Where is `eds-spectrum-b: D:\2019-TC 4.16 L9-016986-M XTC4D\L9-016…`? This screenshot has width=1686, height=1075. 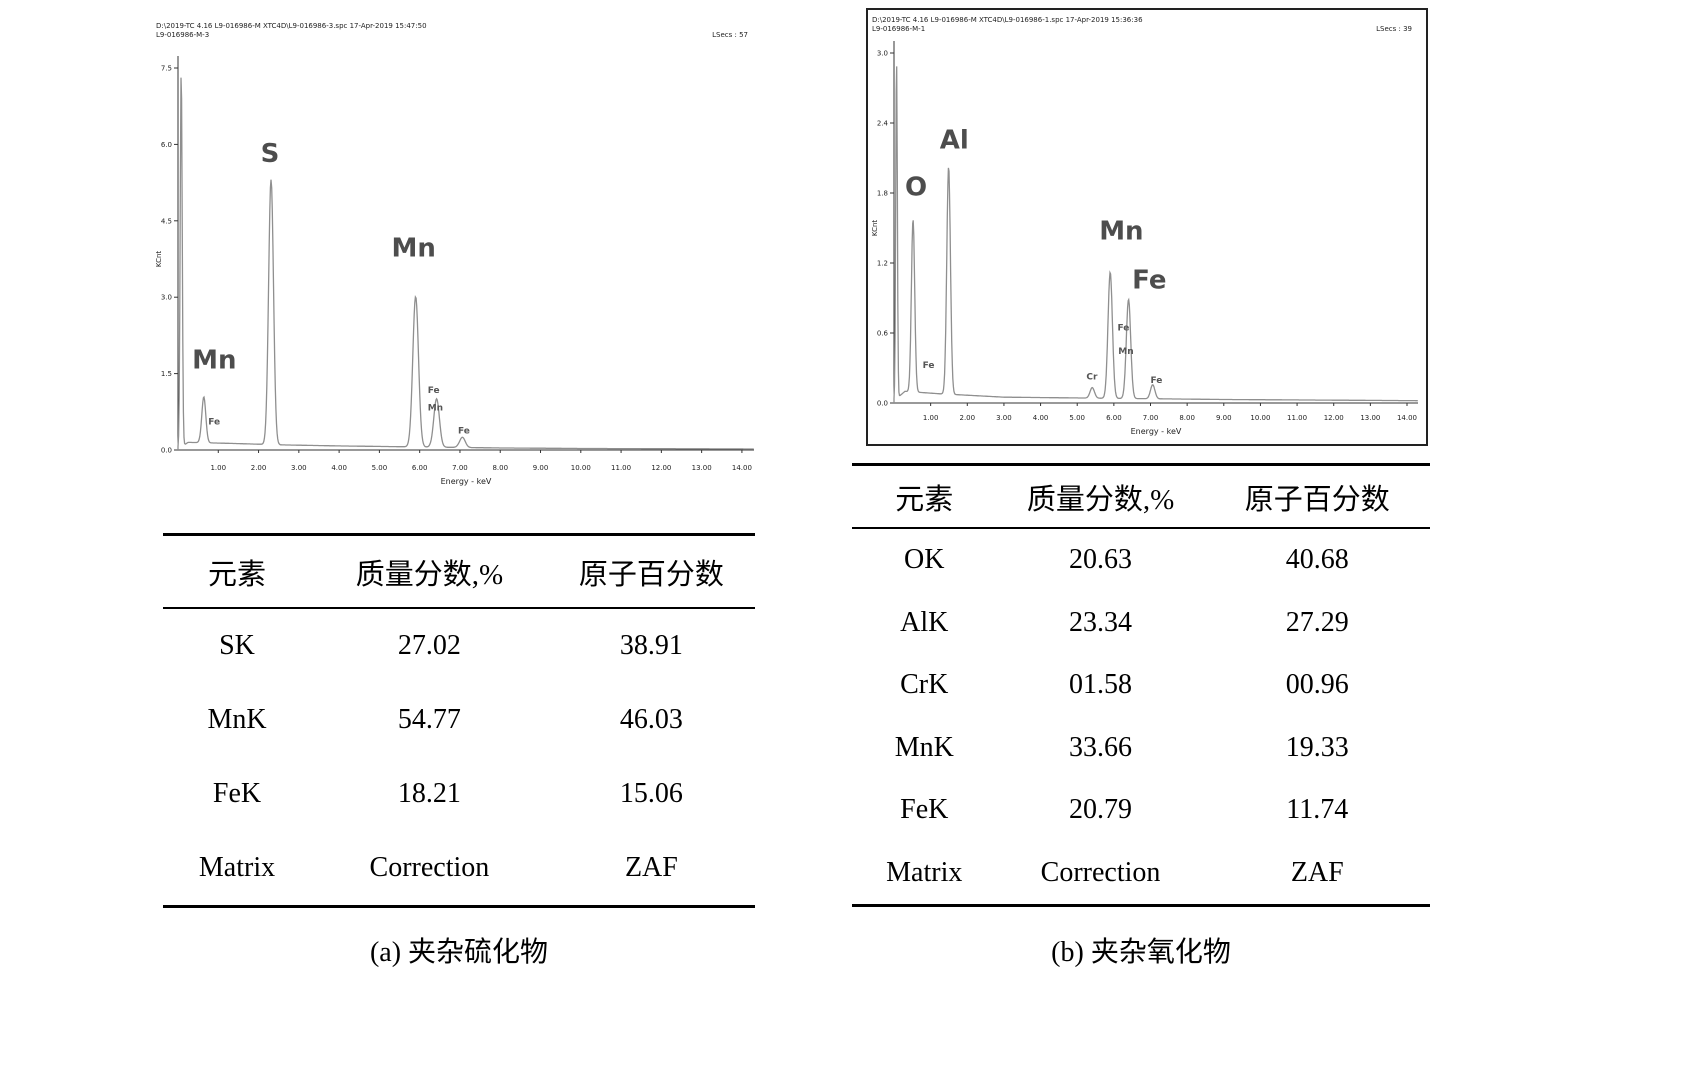 eds-spectrum-b: D:\2019-TC 4.16 L9-016986-M XTC4D\L9-016… is located at coordinates (1147, 227).